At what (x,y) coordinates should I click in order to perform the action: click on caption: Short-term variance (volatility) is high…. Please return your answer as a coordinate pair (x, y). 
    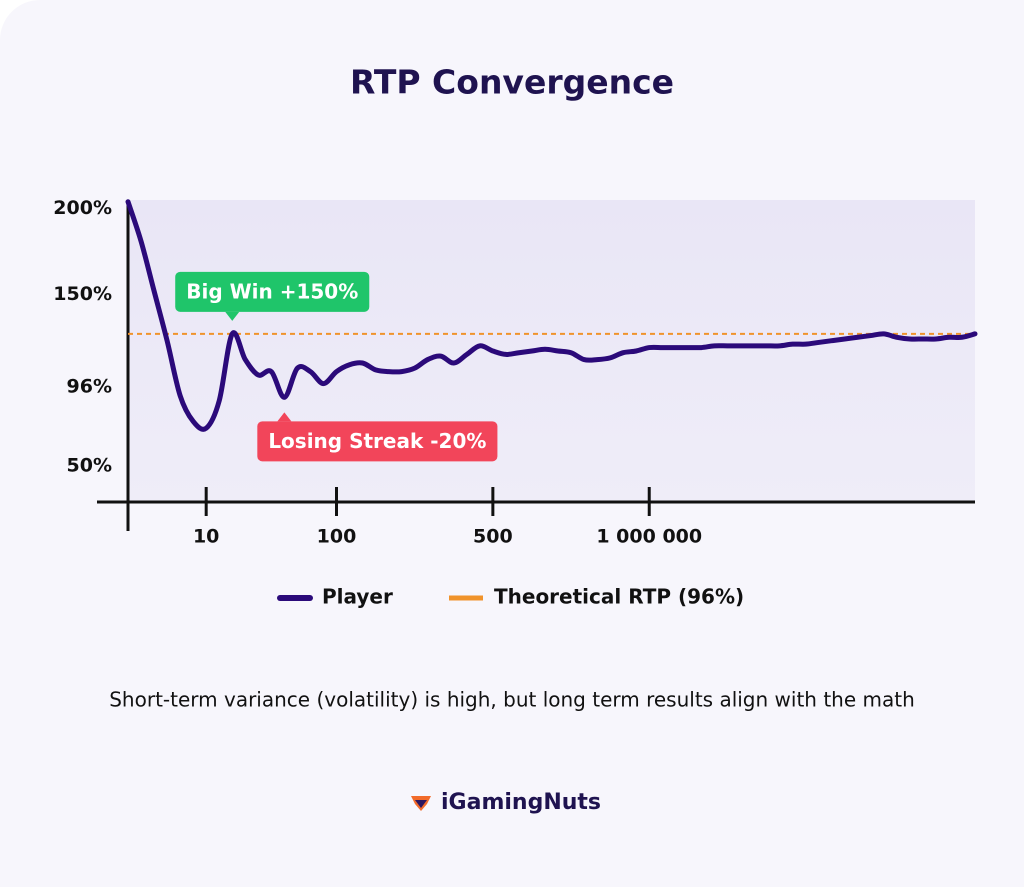
    Looking at the image, I should click on (512, 700).